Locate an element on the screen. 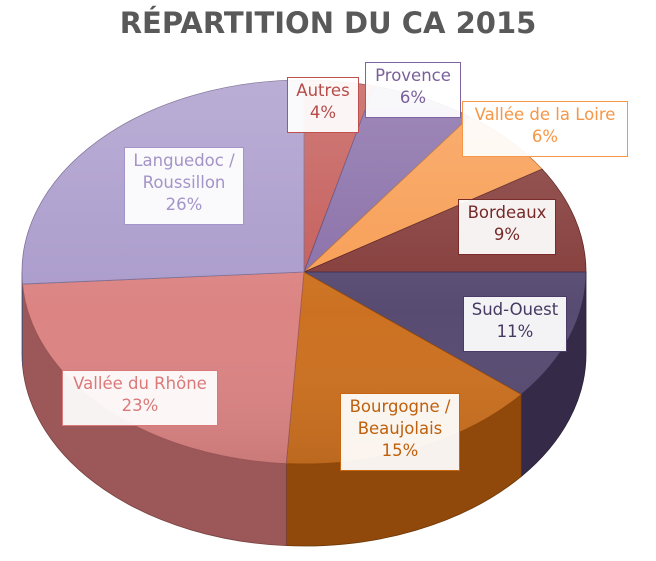  data-label-vallee-du-rhone: Vallée du Rhône 23% is located at coordinates (140, 398).